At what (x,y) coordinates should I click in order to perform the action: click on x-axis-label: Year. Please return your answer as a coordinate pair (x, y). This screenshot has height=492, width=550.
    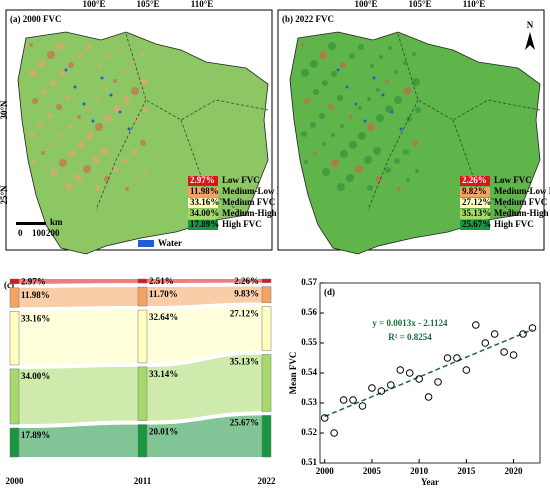
    Looking at the image, I should click on (430, 482).